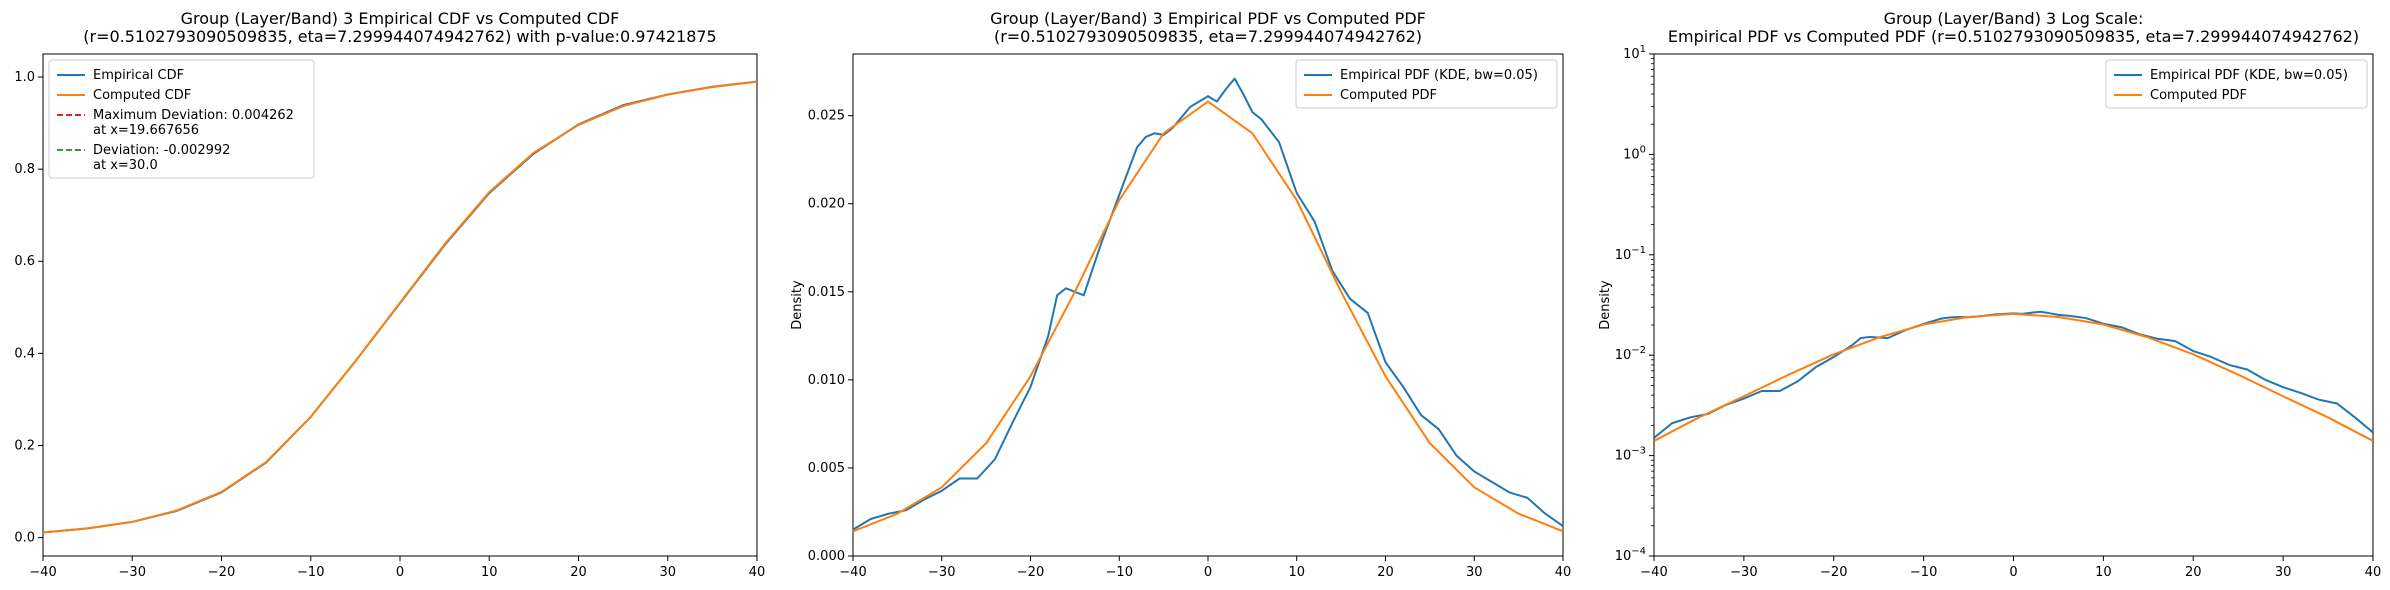 The height and width of the screenshot is (590, 2390). Describe the element at coordinates (24, 261) in the screenshot. I see `y-tick-label: 0.6` at that location.